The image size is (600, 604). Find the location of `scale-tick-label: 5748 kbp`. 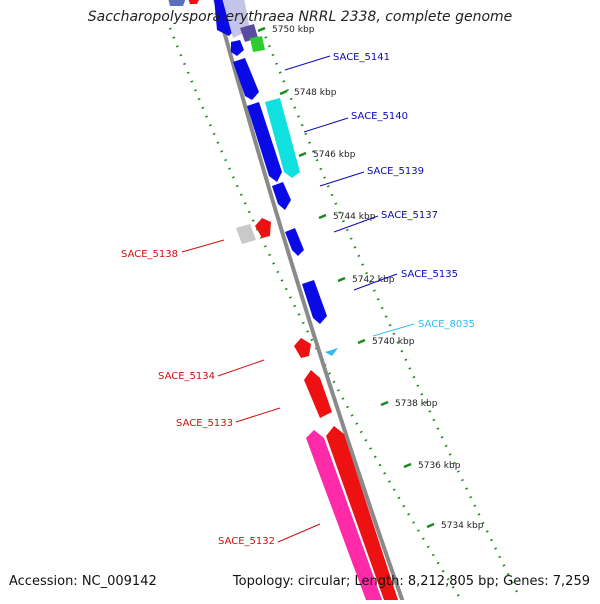

scale-tick-label: 5748 kbp is located at coordinates (315, 93).